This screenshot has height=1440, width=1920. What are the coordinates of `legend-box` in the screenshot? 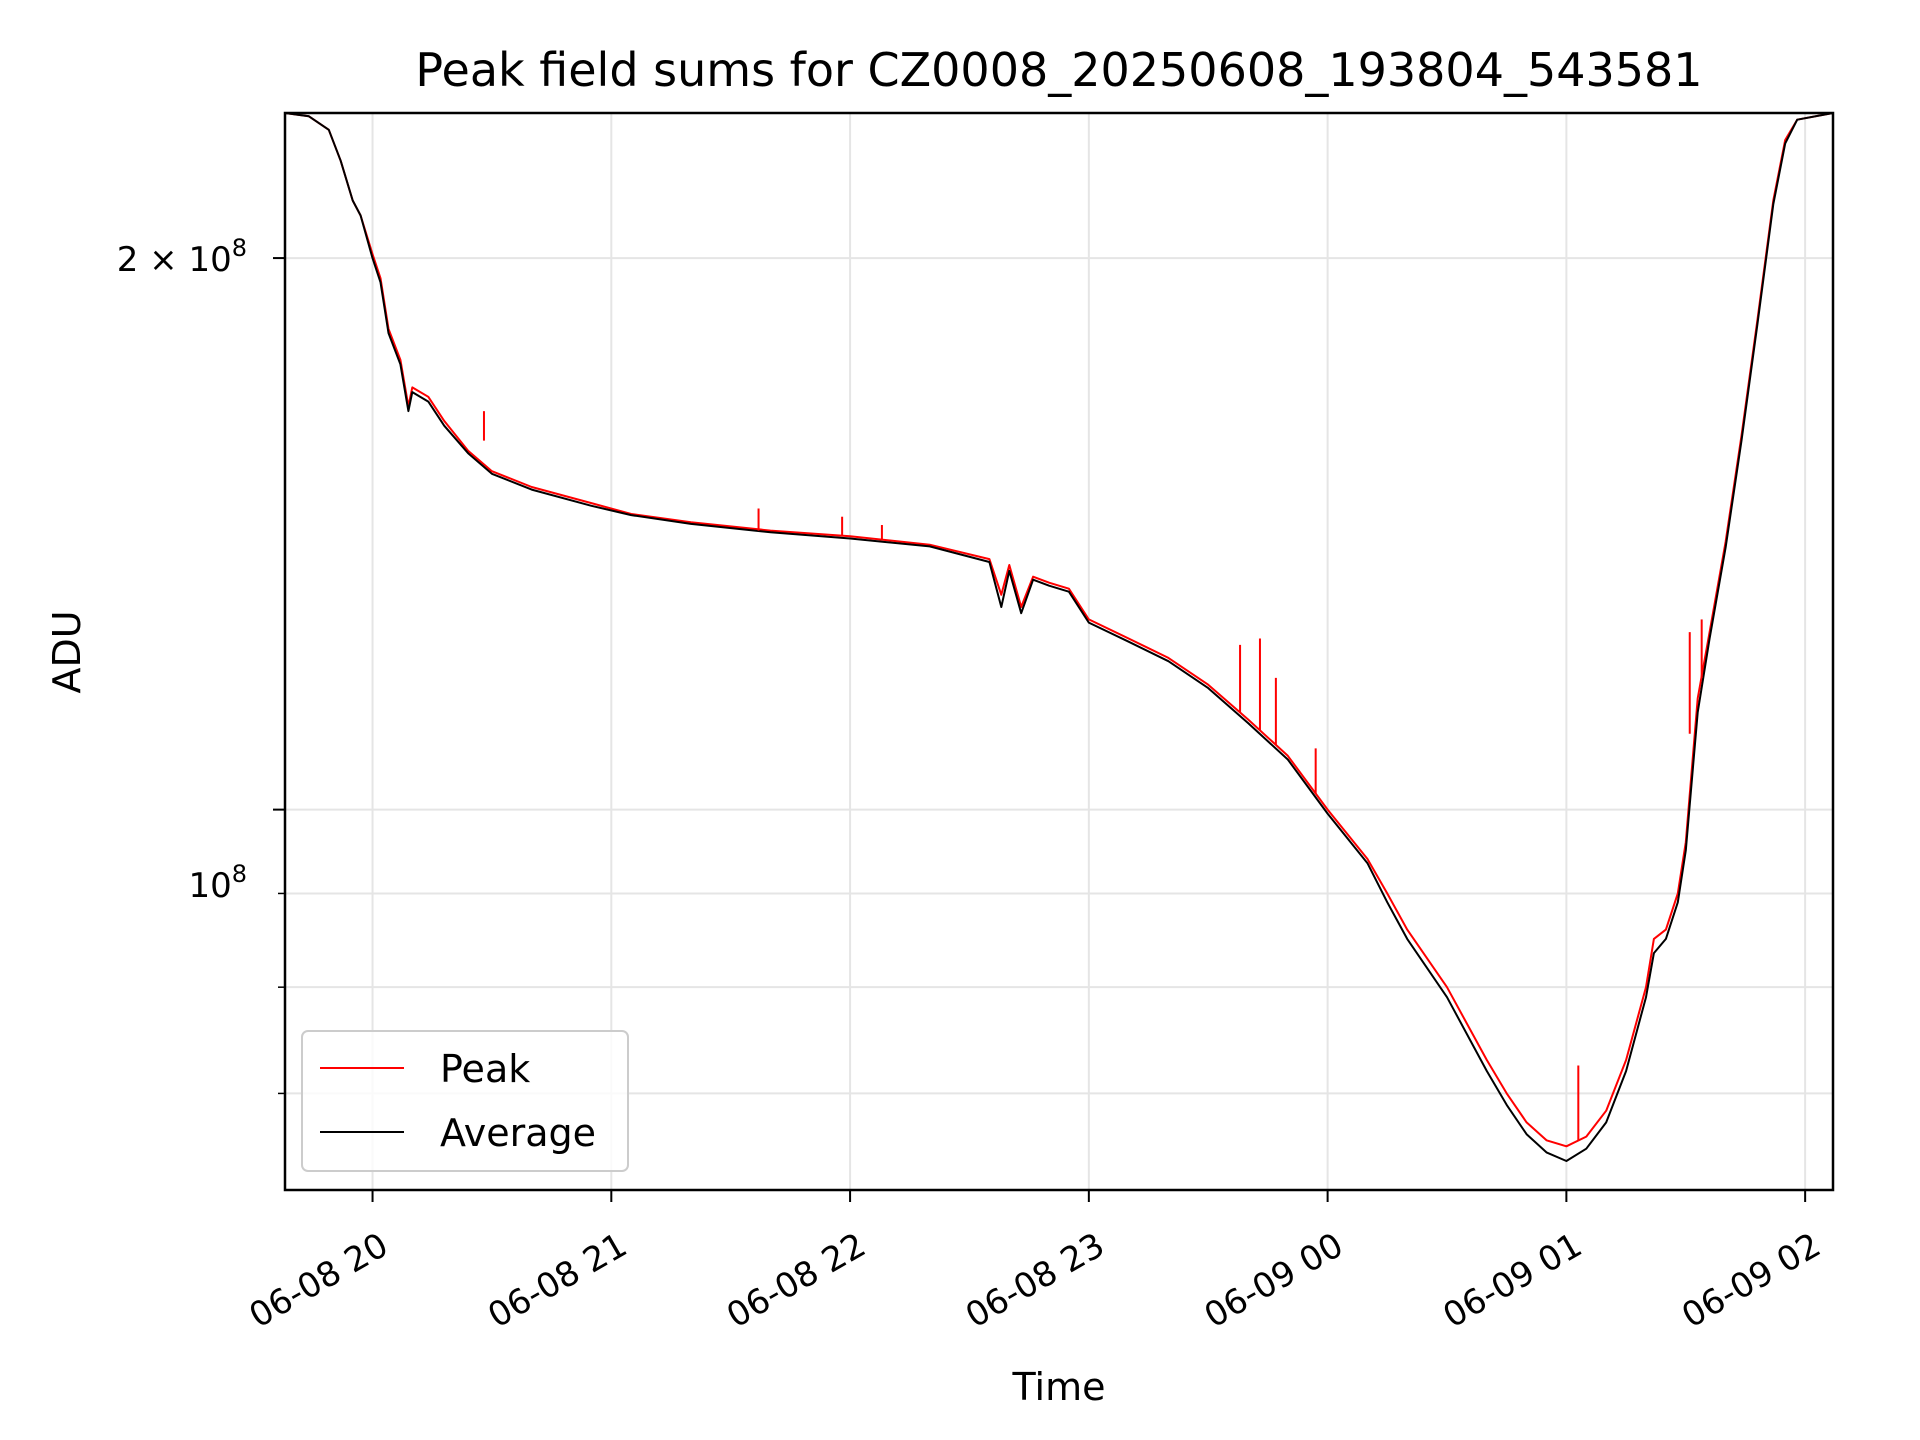 It's located at (465, 1101).